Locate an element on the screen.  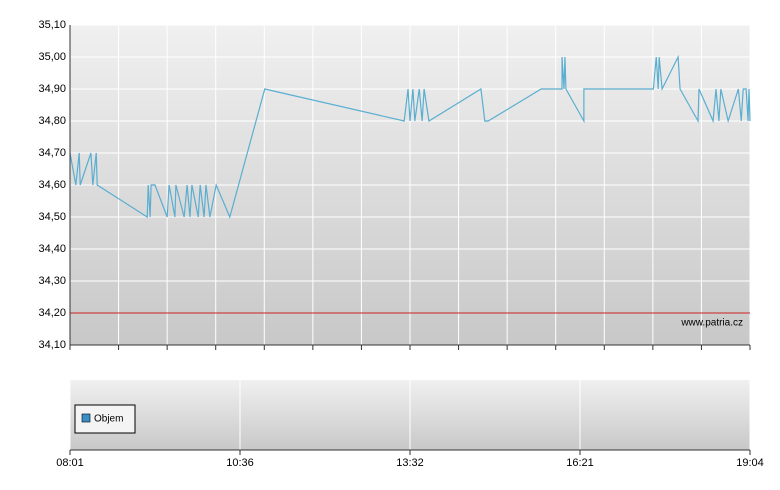
legend-swatch is located at coordinates (86, 418).